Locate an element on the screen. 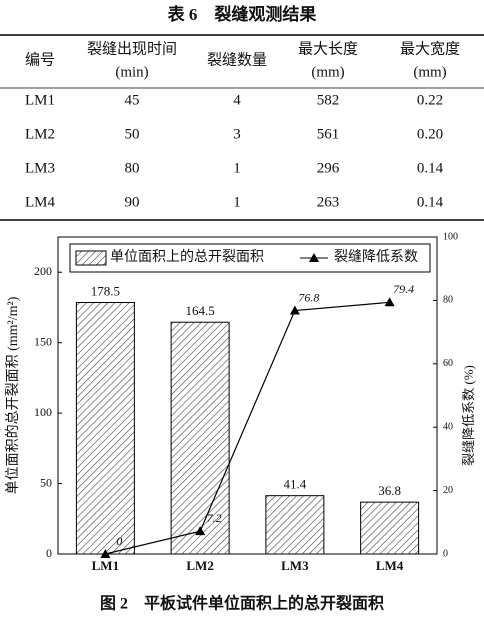 Image resolution: width=484 pixels, height=630 pixels. y-tick-label: 100 is located at coordinates (43, 412).